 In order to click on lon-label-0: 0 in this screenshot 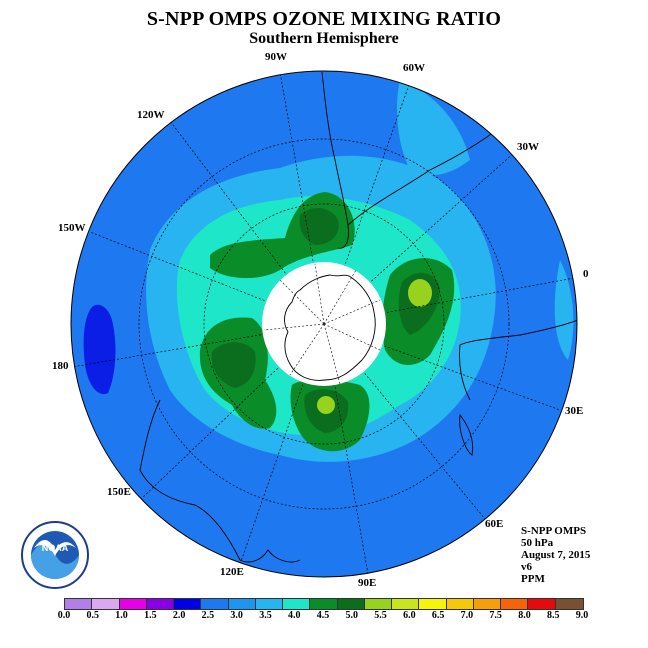, I will do `click(586, 274)`.